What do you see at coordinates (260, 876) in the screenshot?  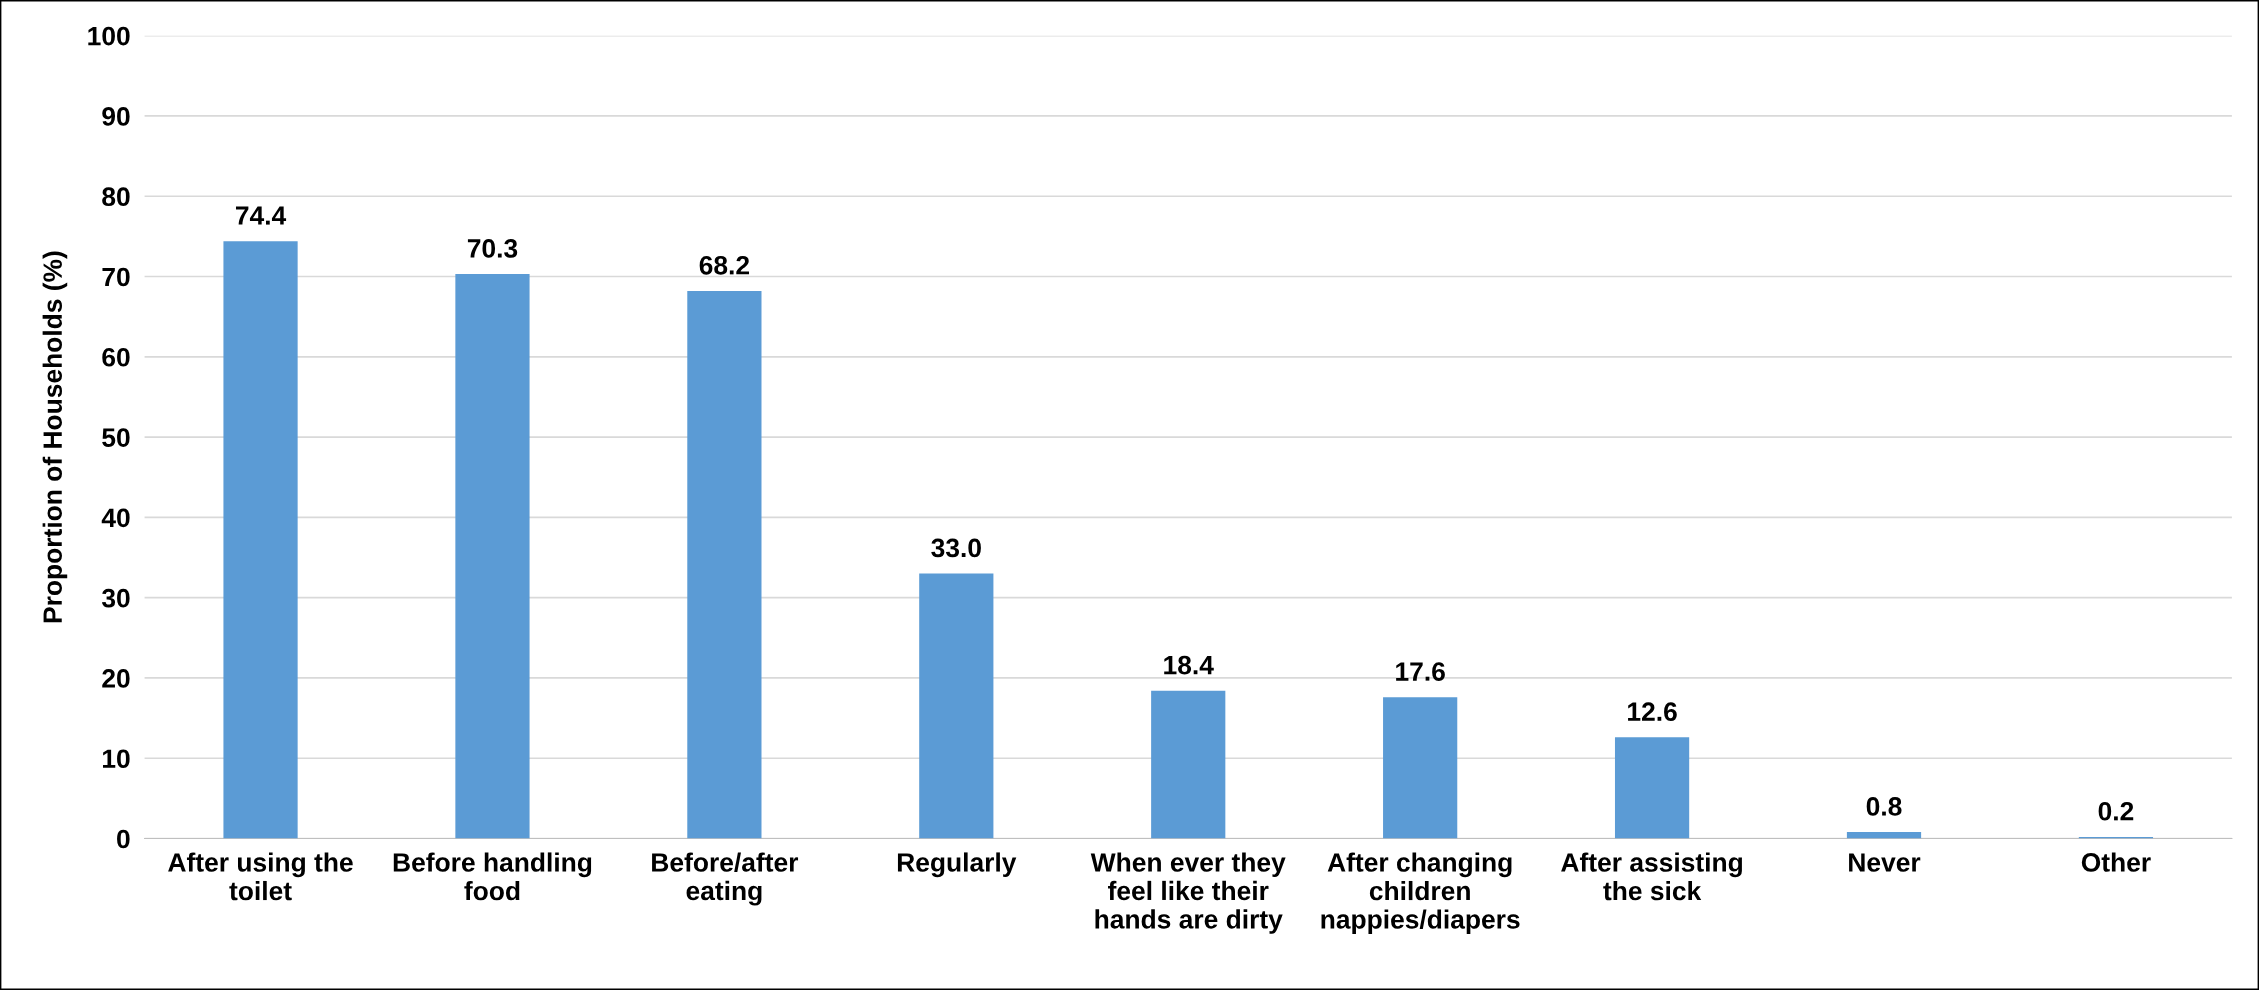 I see `x-tick-label: After using the toilet` at bounding box center [260, 876].